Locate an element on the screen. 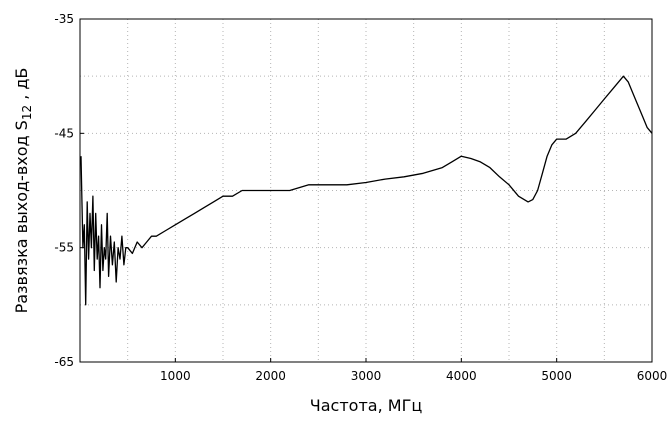 The height and width of the screenshot is (421, 672). y-tick-label: -35 is located at coordinates (64, 19).